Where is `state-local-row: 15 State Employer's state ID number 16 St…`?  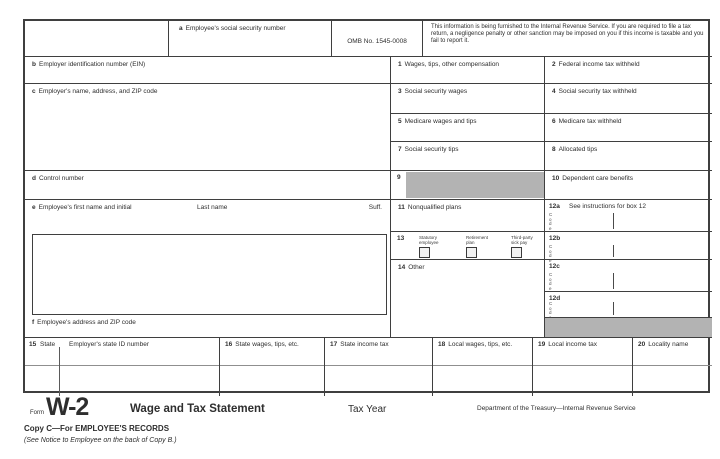 state-local-row: 15 State Employer's state ID number 16 St… is located at coordinates (368, 366).